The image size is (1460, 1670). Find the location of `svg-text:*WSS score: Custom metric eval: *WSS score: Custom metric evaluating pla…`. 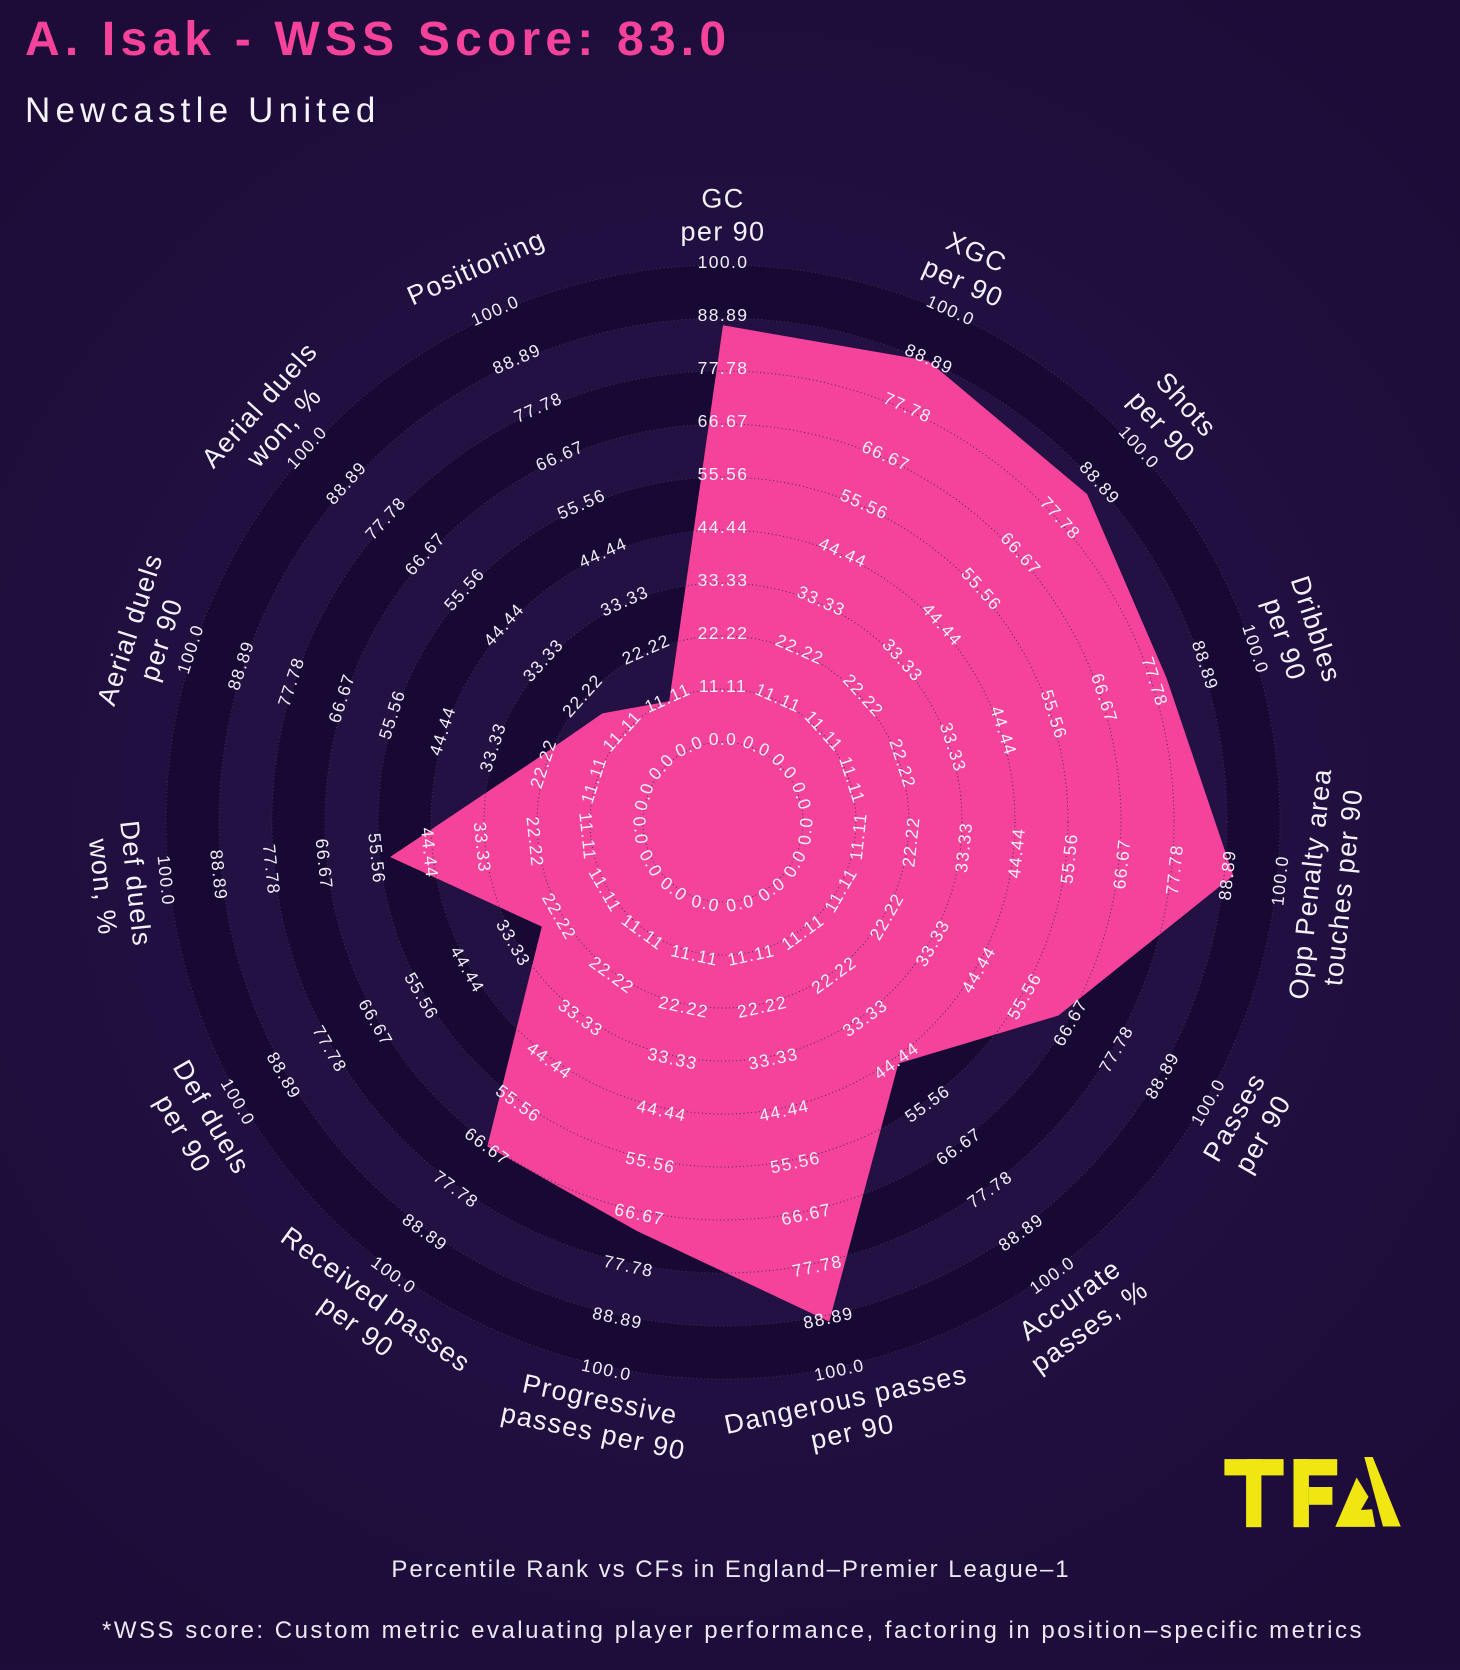

svg-text:*WSS score: Custom metric eval: *WSS score: Custom metric evaluating pla… is located at coordinates (733, 1630).